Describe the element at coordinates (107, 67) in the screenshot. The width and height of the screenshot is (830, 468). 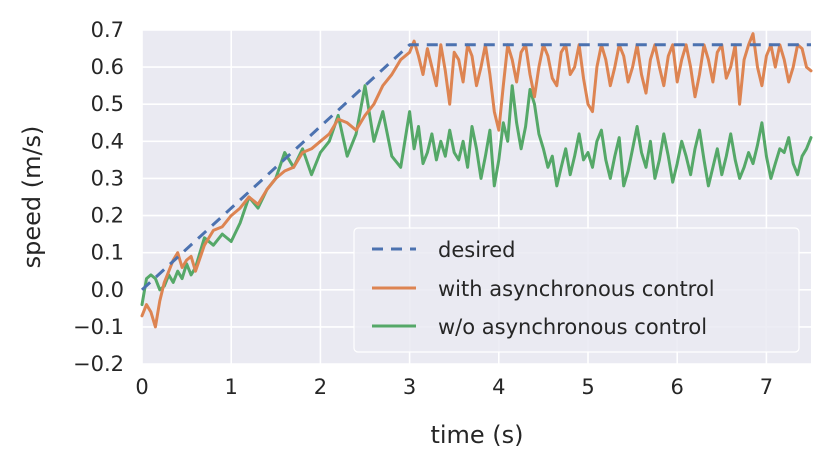
I see `y-tick-label: 0.6` at that location.